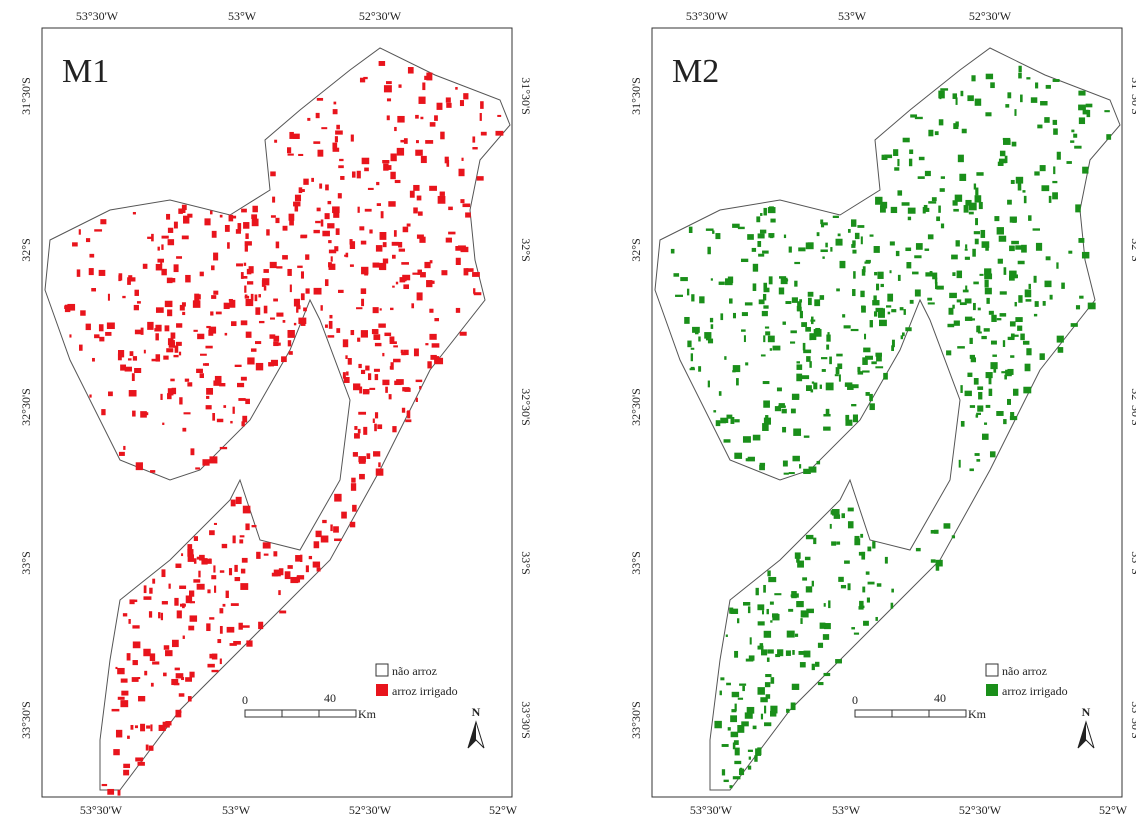  I want to click on bottom-tick-label: 53°W, so click(846, 810).